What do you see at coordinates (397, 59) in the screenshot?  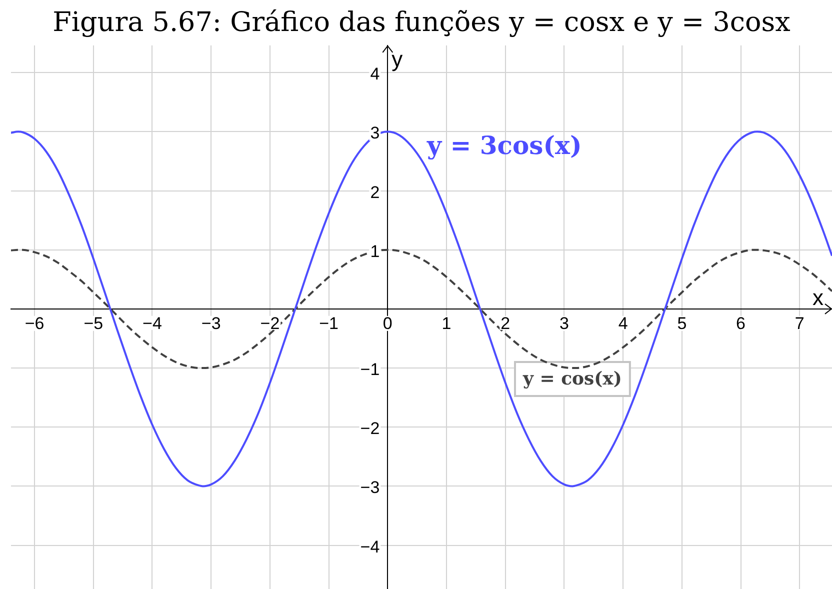 I see `y-axis-title: y` at bounding box center [397, 59].